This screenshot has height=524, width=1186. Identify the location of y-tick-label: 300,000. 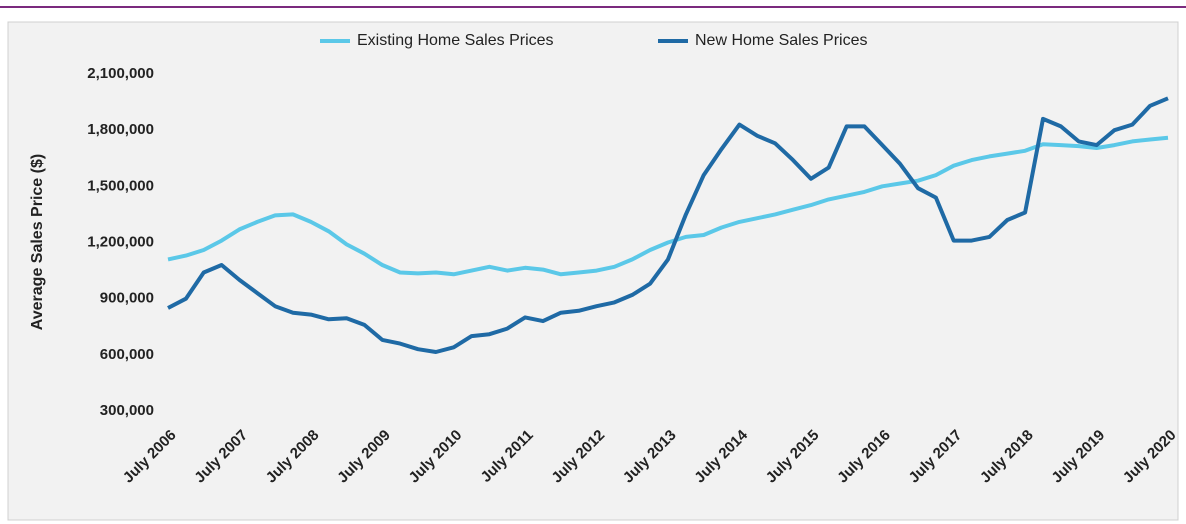
(127, 410).